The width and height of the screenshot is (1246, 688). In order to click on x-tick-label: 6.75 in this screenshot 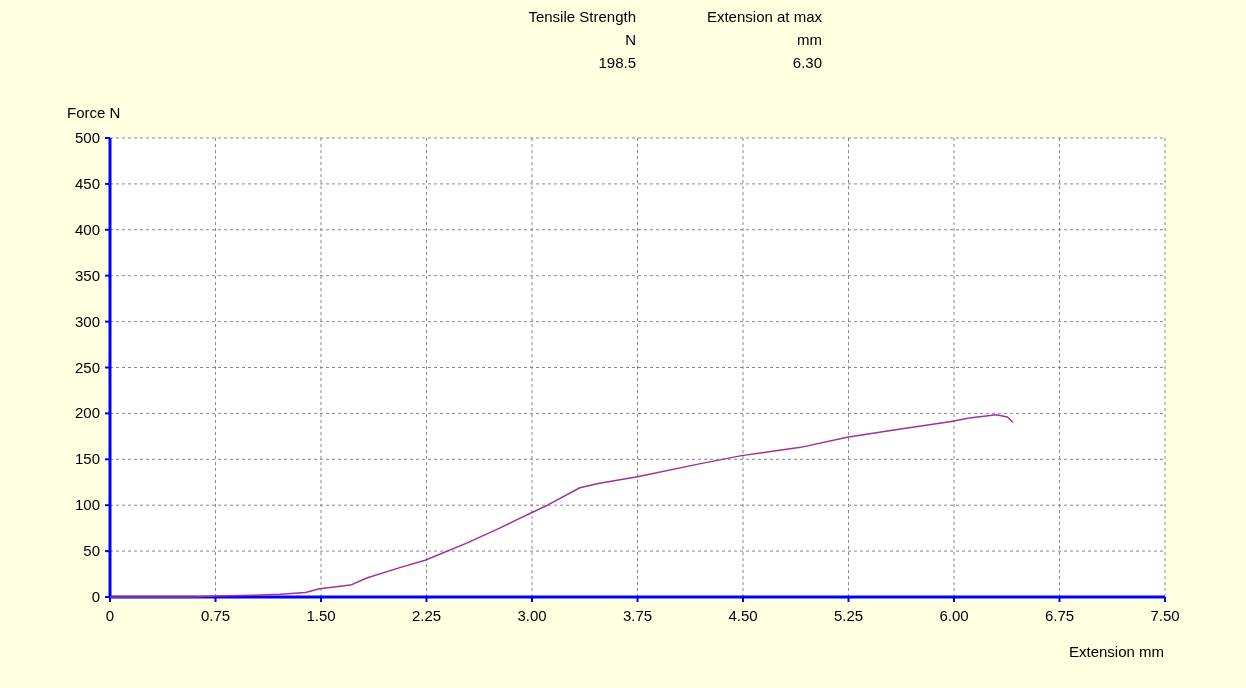, I will do `click(1059, 615)`.